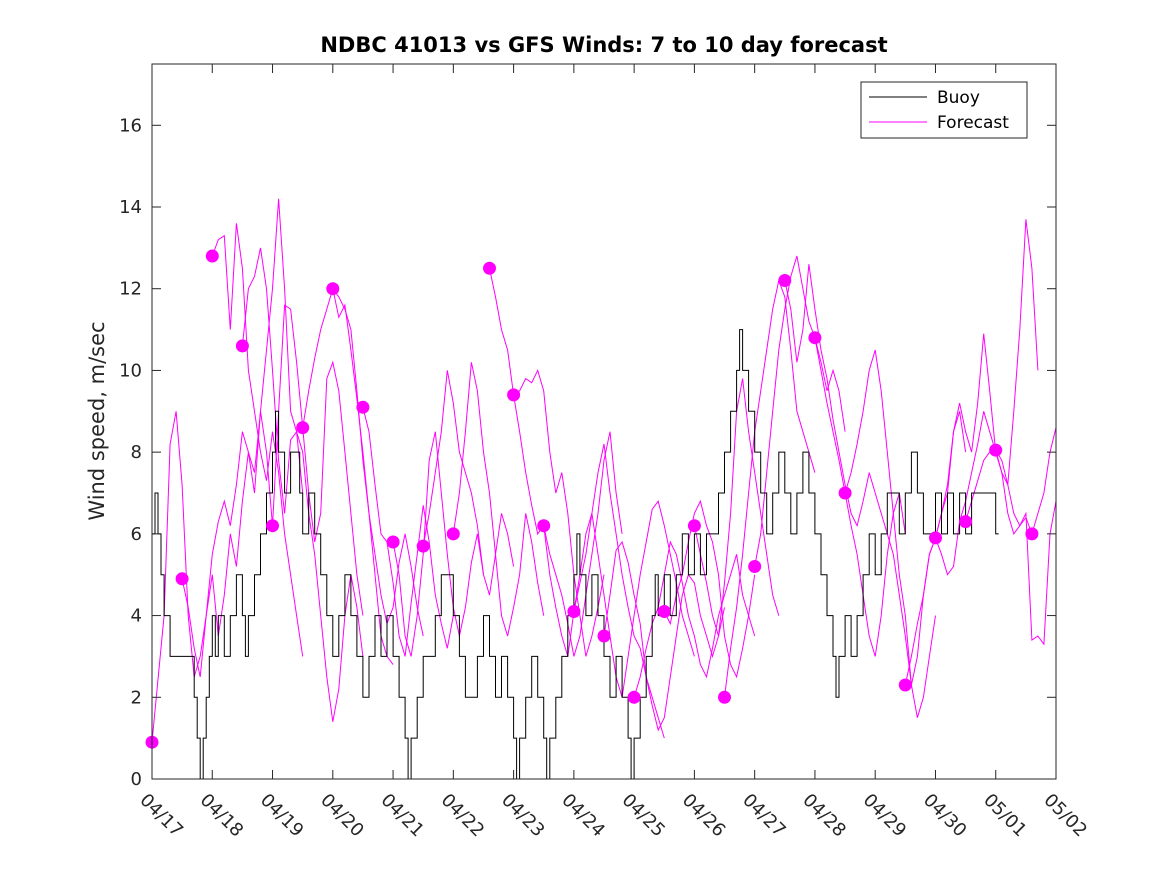 The image size is (1167, 875). I want to click on y-tick-label: 8, so click(136, 452).